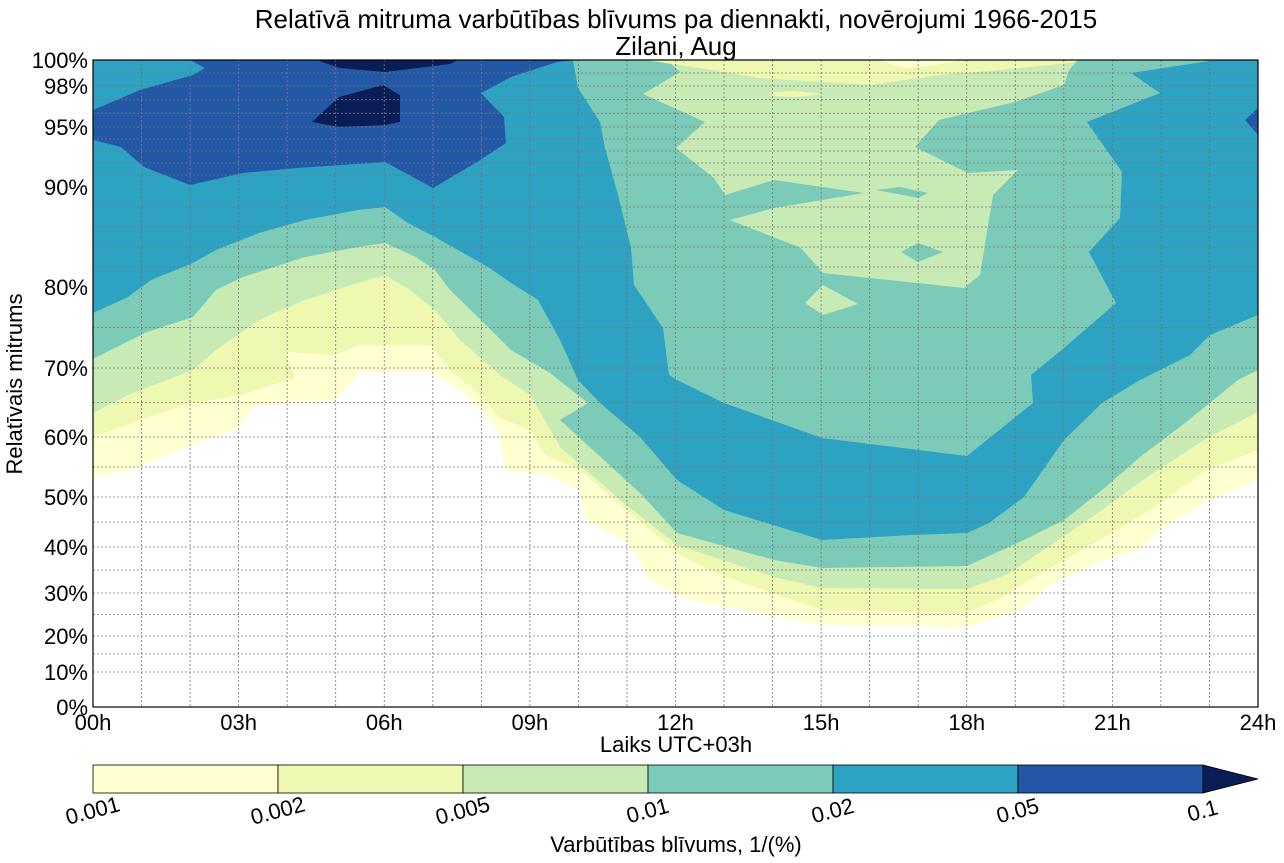  What do you see at coordinates (902, 192) in the screenshot?
I see `contour-tongue-0.01` at bounding box center [902, 192].